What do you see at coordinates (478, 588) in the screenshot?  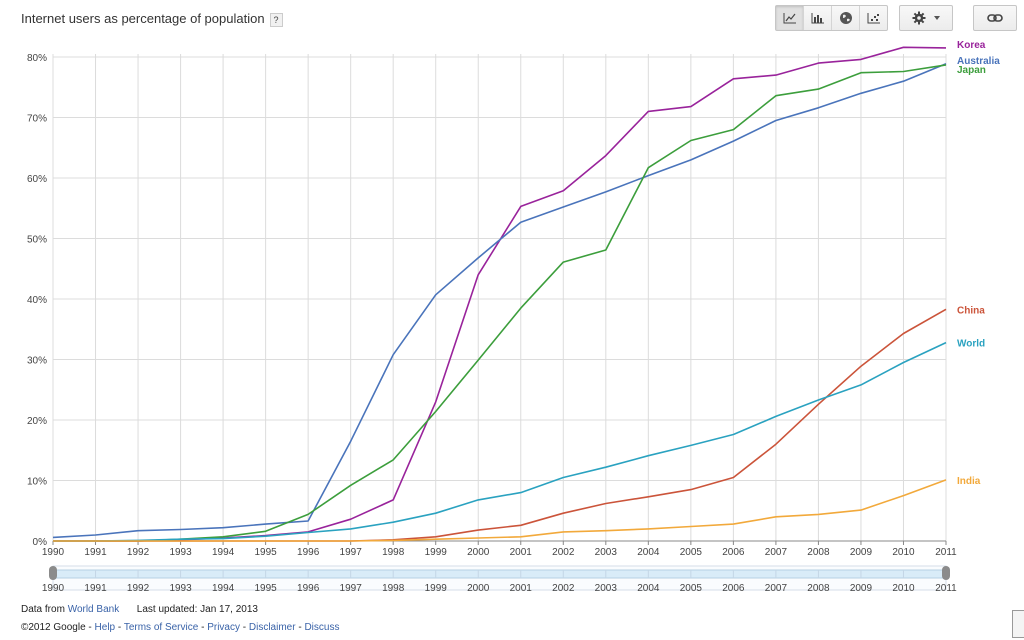 I see `range-tick-label: 2000` at bounding box center [478, 588].